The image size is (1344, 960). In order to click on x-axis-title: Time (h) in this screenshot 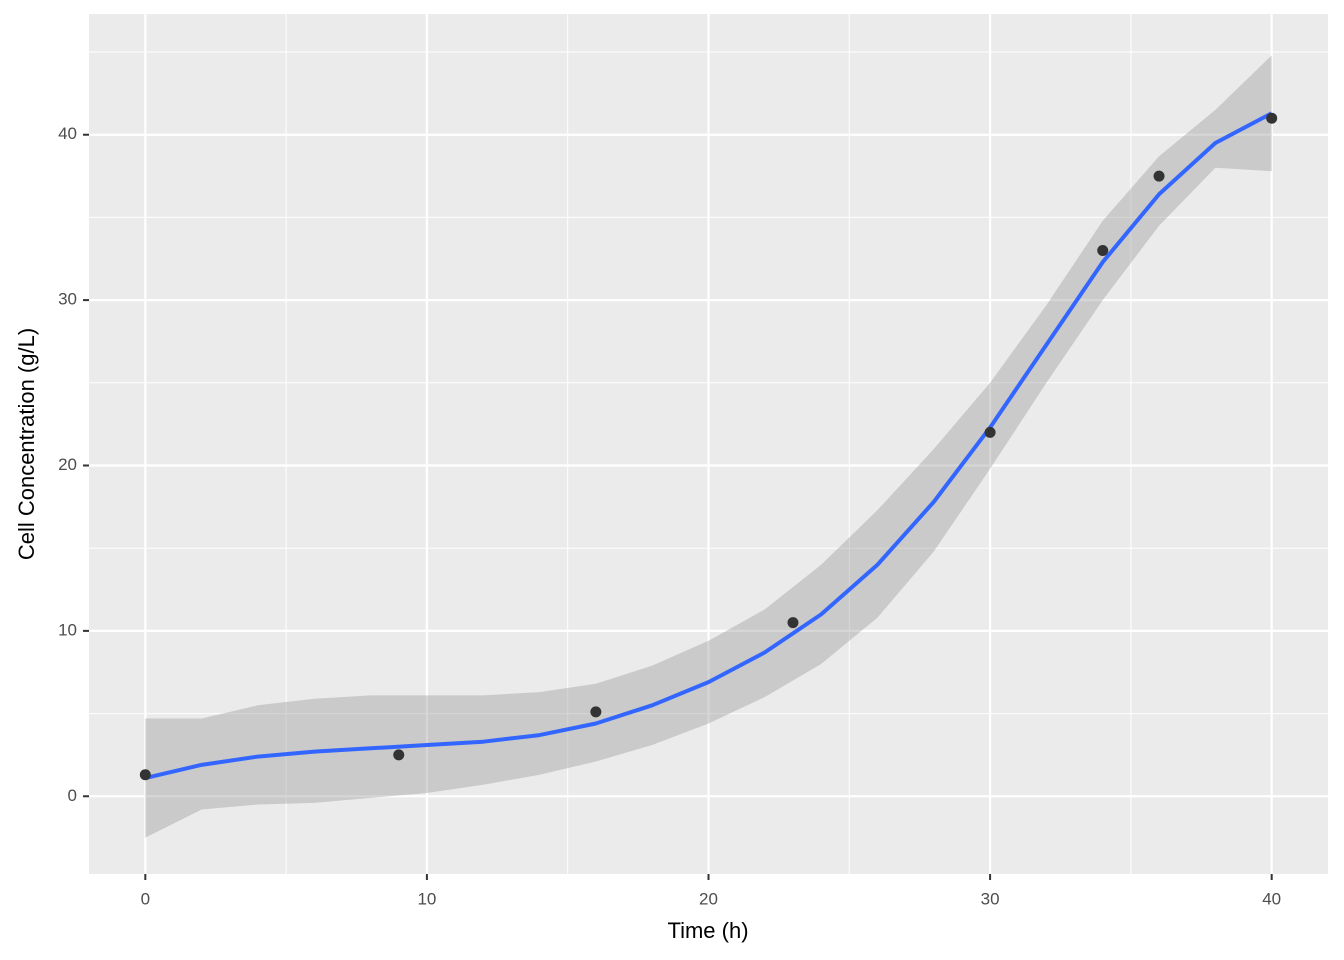, I will do `click(707, 930)`.